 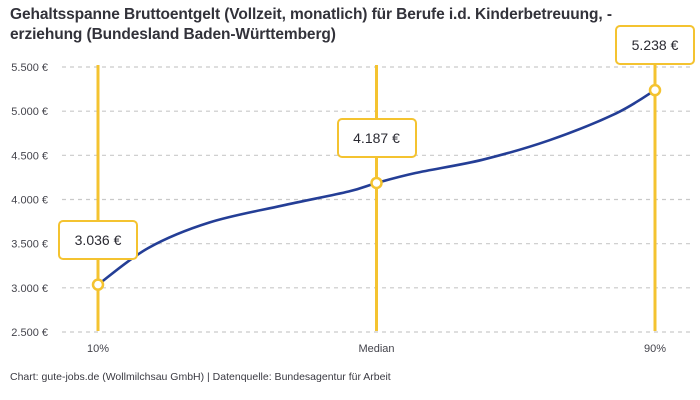 I want to click on y-axis-tick-label: 5.500 €, so click(x=29, y=68).